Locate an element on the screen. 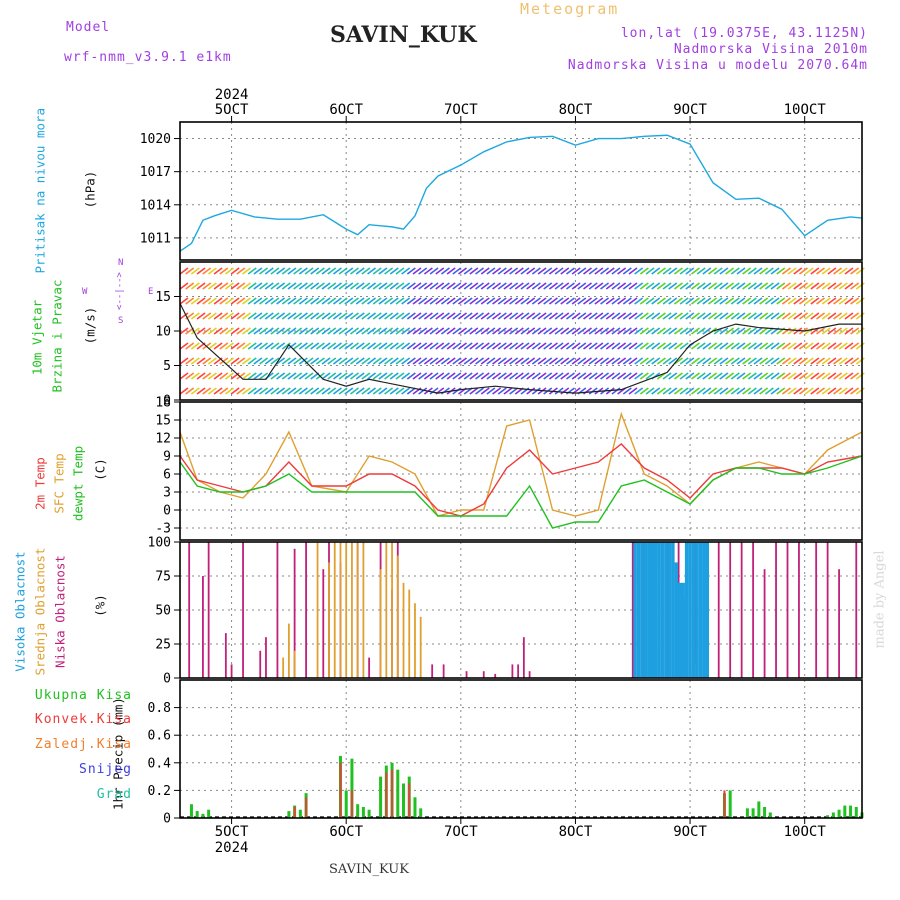 The height and width of the screenshot is (900, 900). compass-west: W is located at coordinates (85, 292).